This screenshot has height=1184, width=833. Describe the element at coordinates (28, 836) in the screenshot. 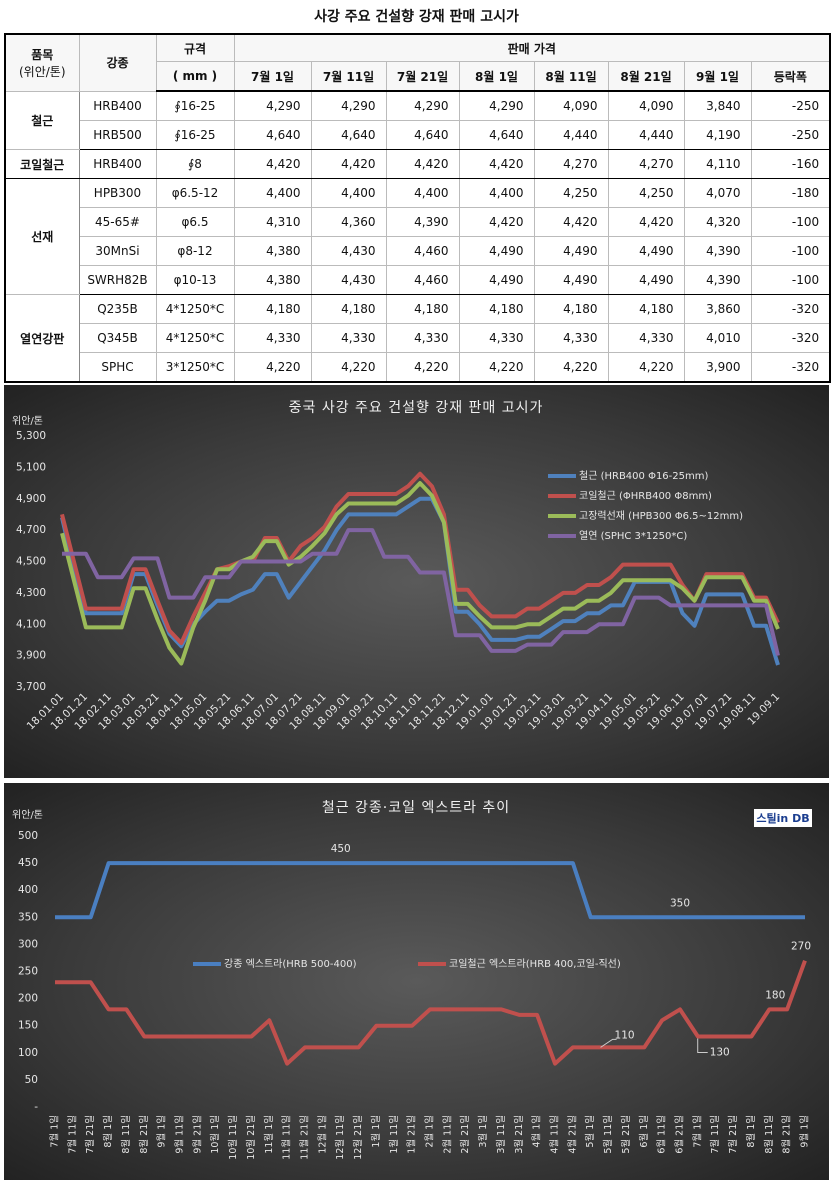

I see `y-tick-label: 500` at that location.